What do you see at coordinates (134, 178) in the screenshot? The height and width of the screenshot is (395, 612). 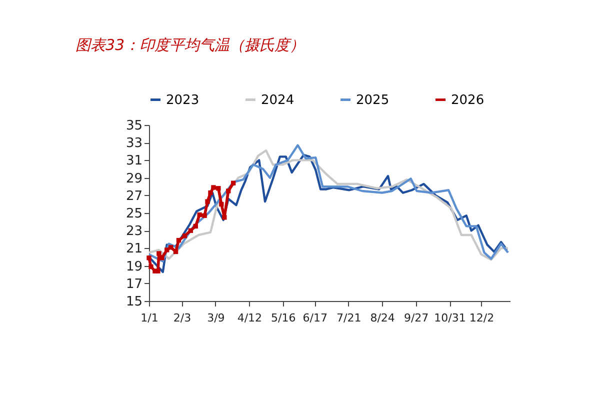 I see `y-tick-label: 29` at bounding box center [134, 178].